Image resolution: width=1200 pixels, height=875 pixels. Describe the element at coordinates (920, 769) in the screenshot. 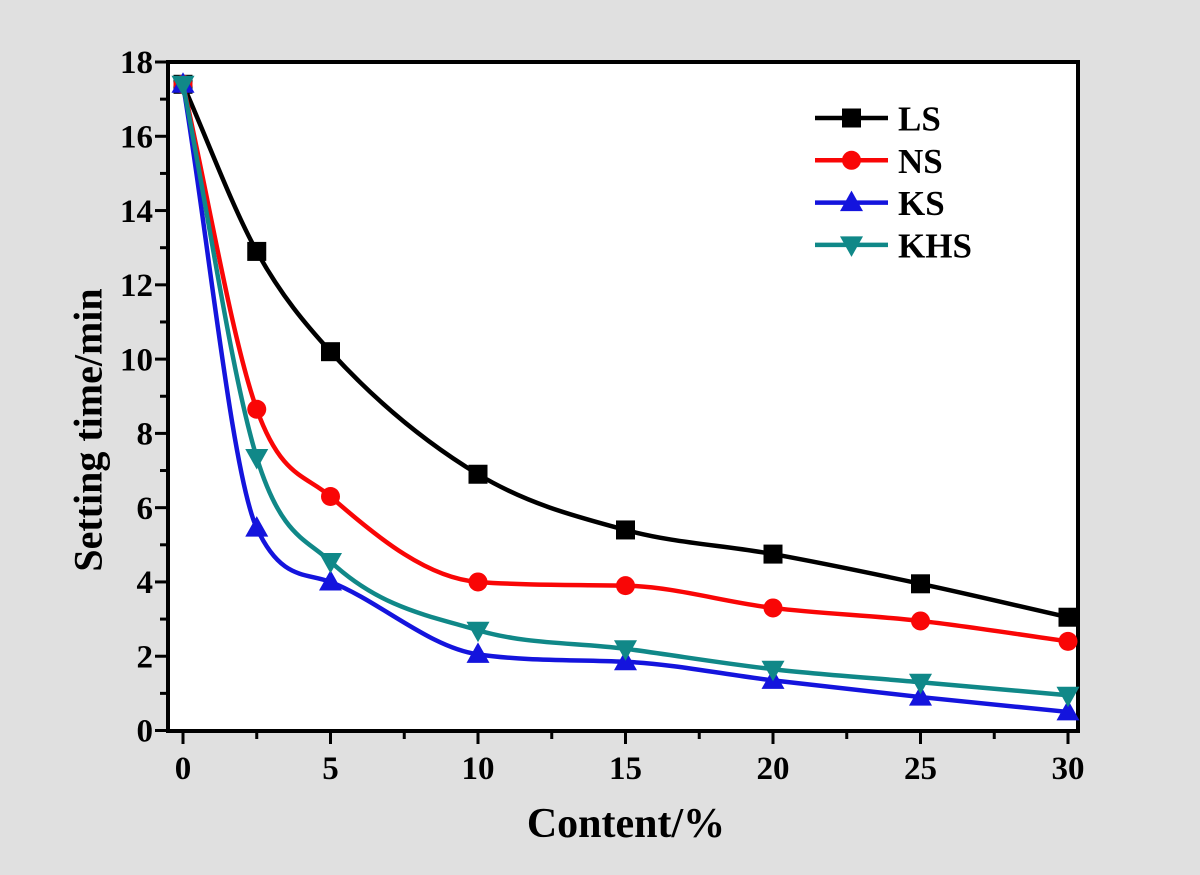

I see `x-tick-label: 25` at that location.